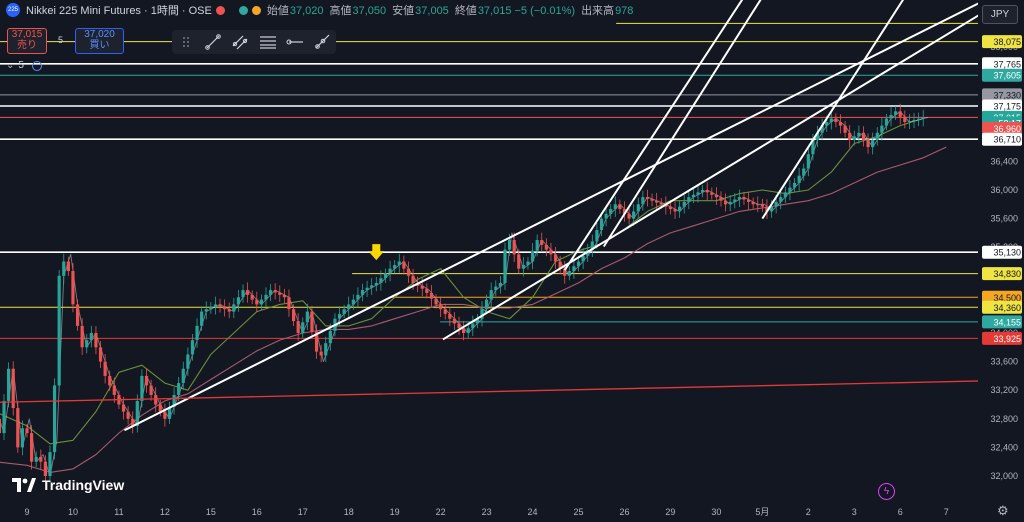 This screenshot has width=1024, height=522. What do you see at coordinates (185, 42) in the screenshot?
I see `grip-icon` at bounding box center [185, 42].